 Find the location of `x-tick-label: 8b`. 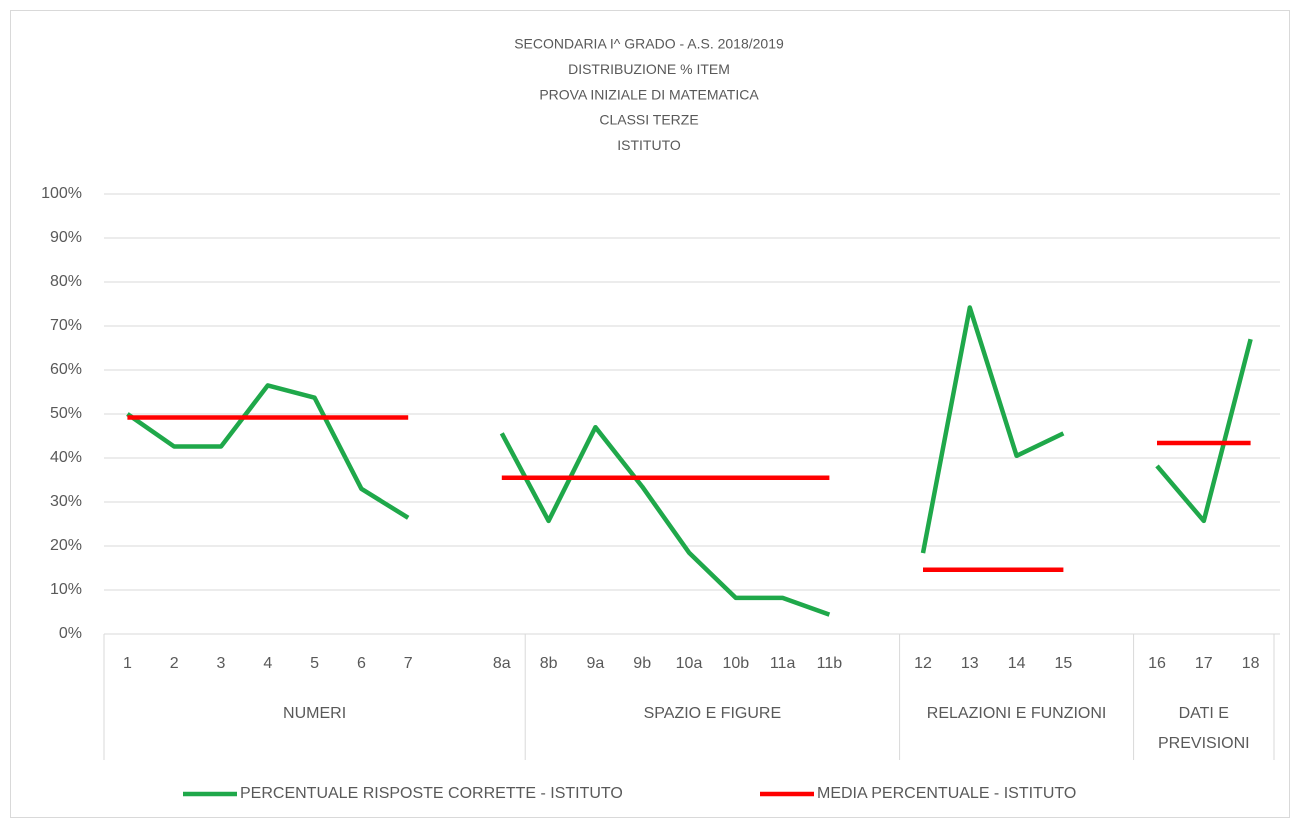

x-tick-label: 8b is located at coordinates (549, 663).